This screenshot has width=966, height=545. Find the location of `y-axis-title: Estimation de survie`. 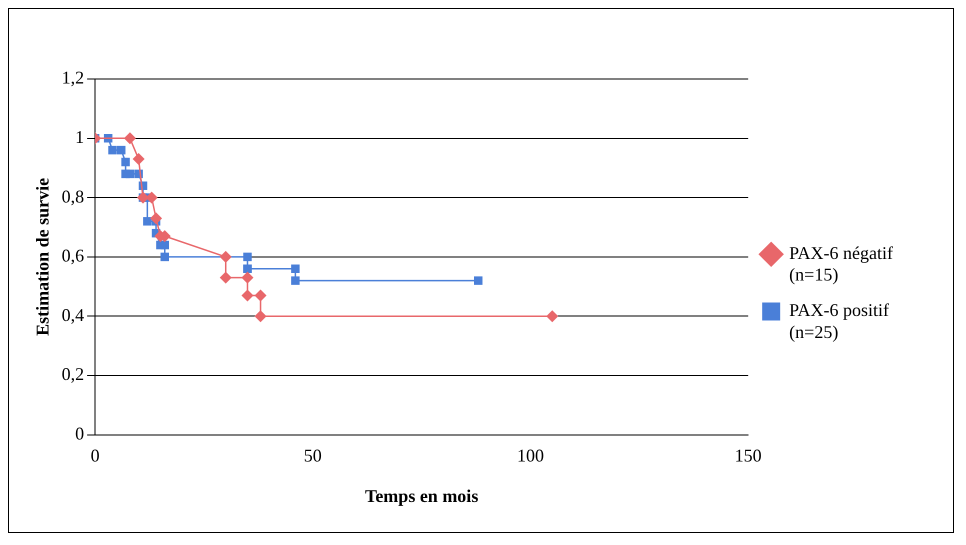

y-axis-title: Estimation de survie is located at coordinates (42, 257).